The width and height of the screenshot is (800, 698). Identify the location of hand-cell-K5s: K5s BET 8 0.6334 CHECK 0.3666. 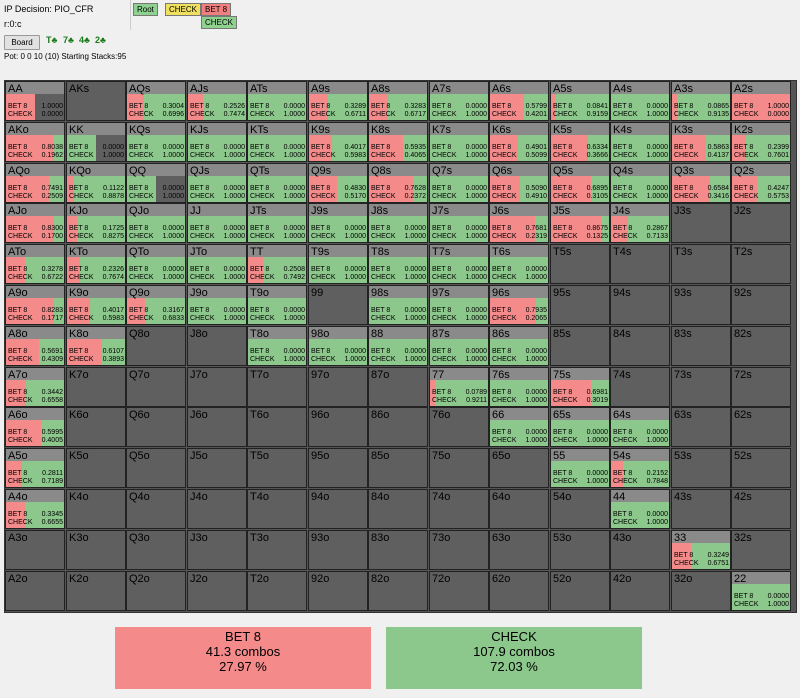
(580, 142).